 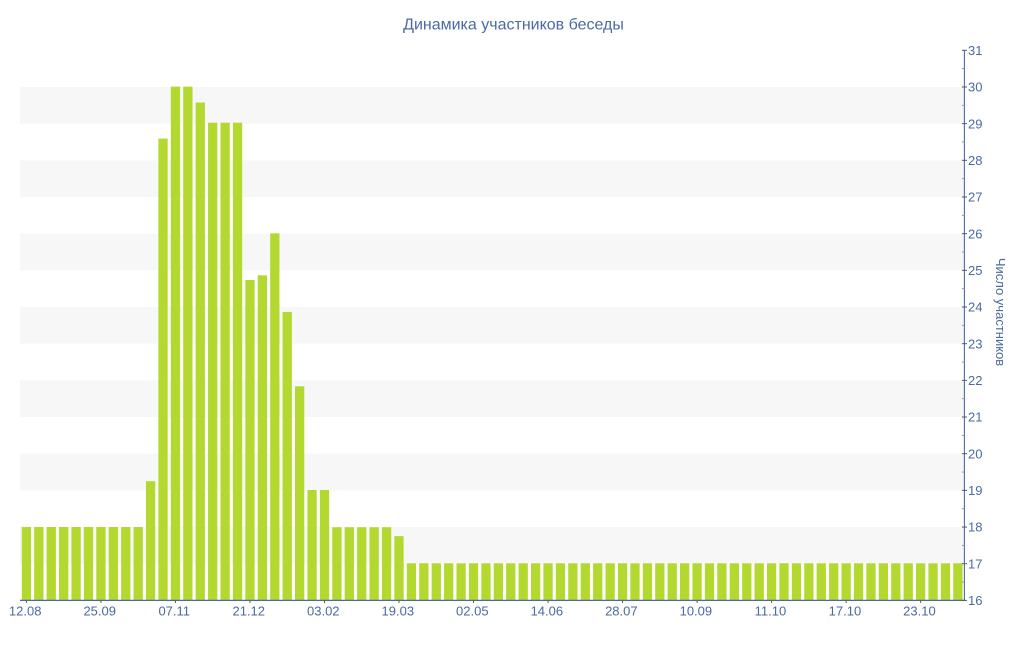 What do you see at coordinates (472, 610) in the screenshot?
I see `svg-text: 02.05` at bounding box center [472, 610].